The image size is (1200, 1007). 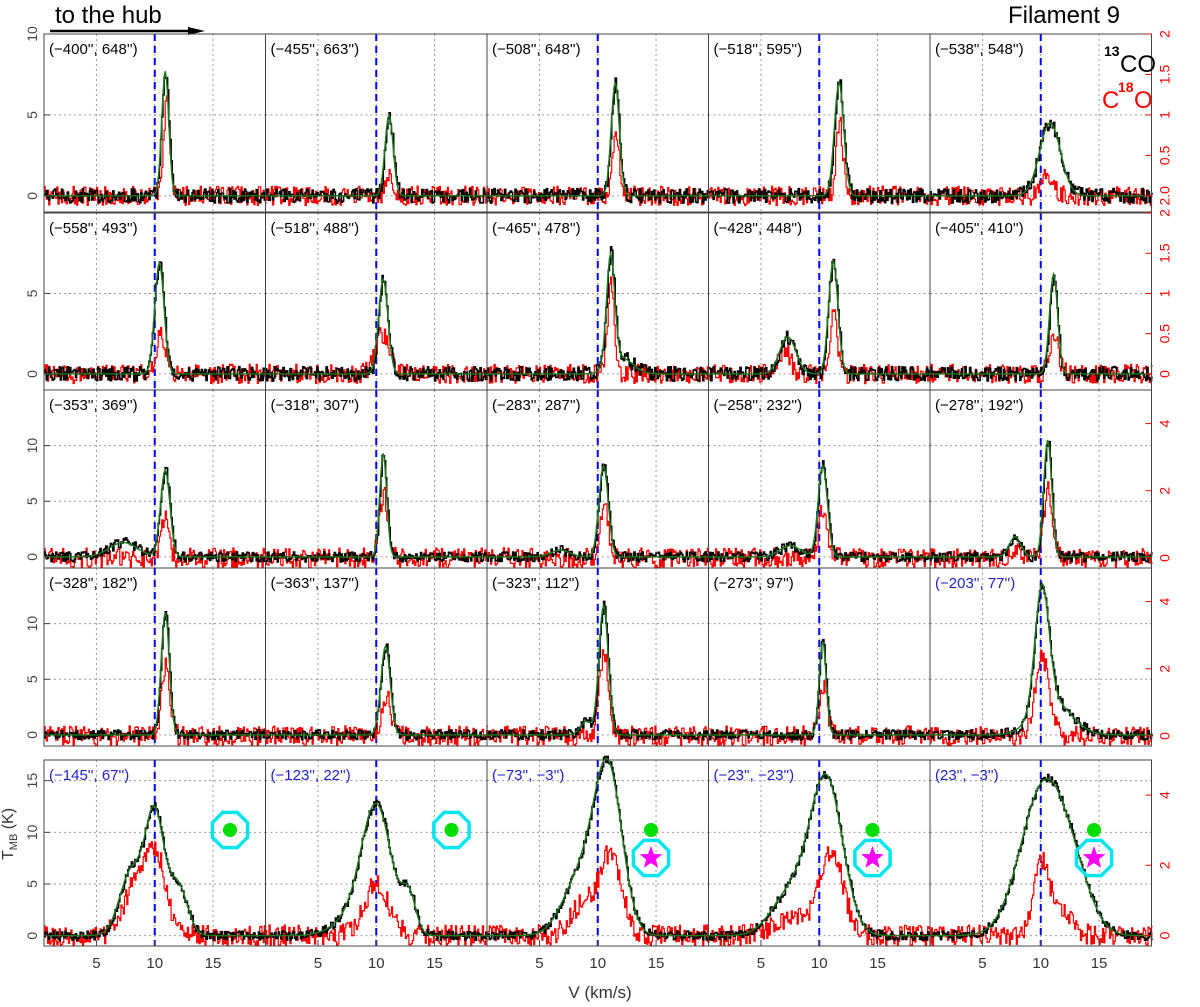 What do you see at coordinates (315, 405) in the screenshot?
I see `panel-position-label: (−318'', 307'')` at bounding box center [315, 405].